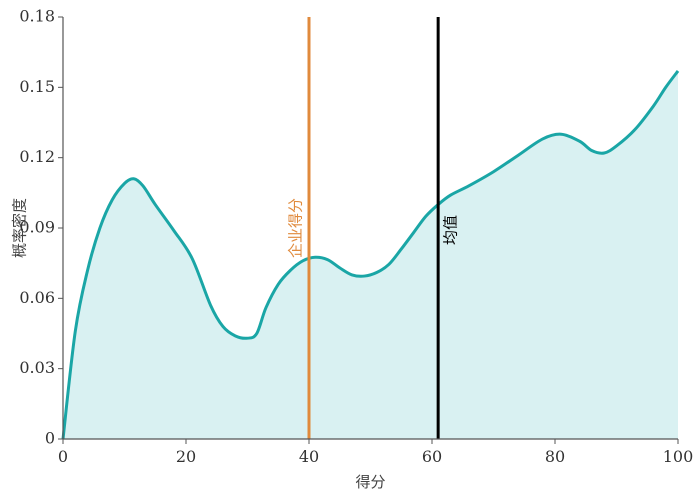 Image resolution: width=694 pixels, height=495 pixels. I want to click on x-tick-label: 0, so click(63, 456).